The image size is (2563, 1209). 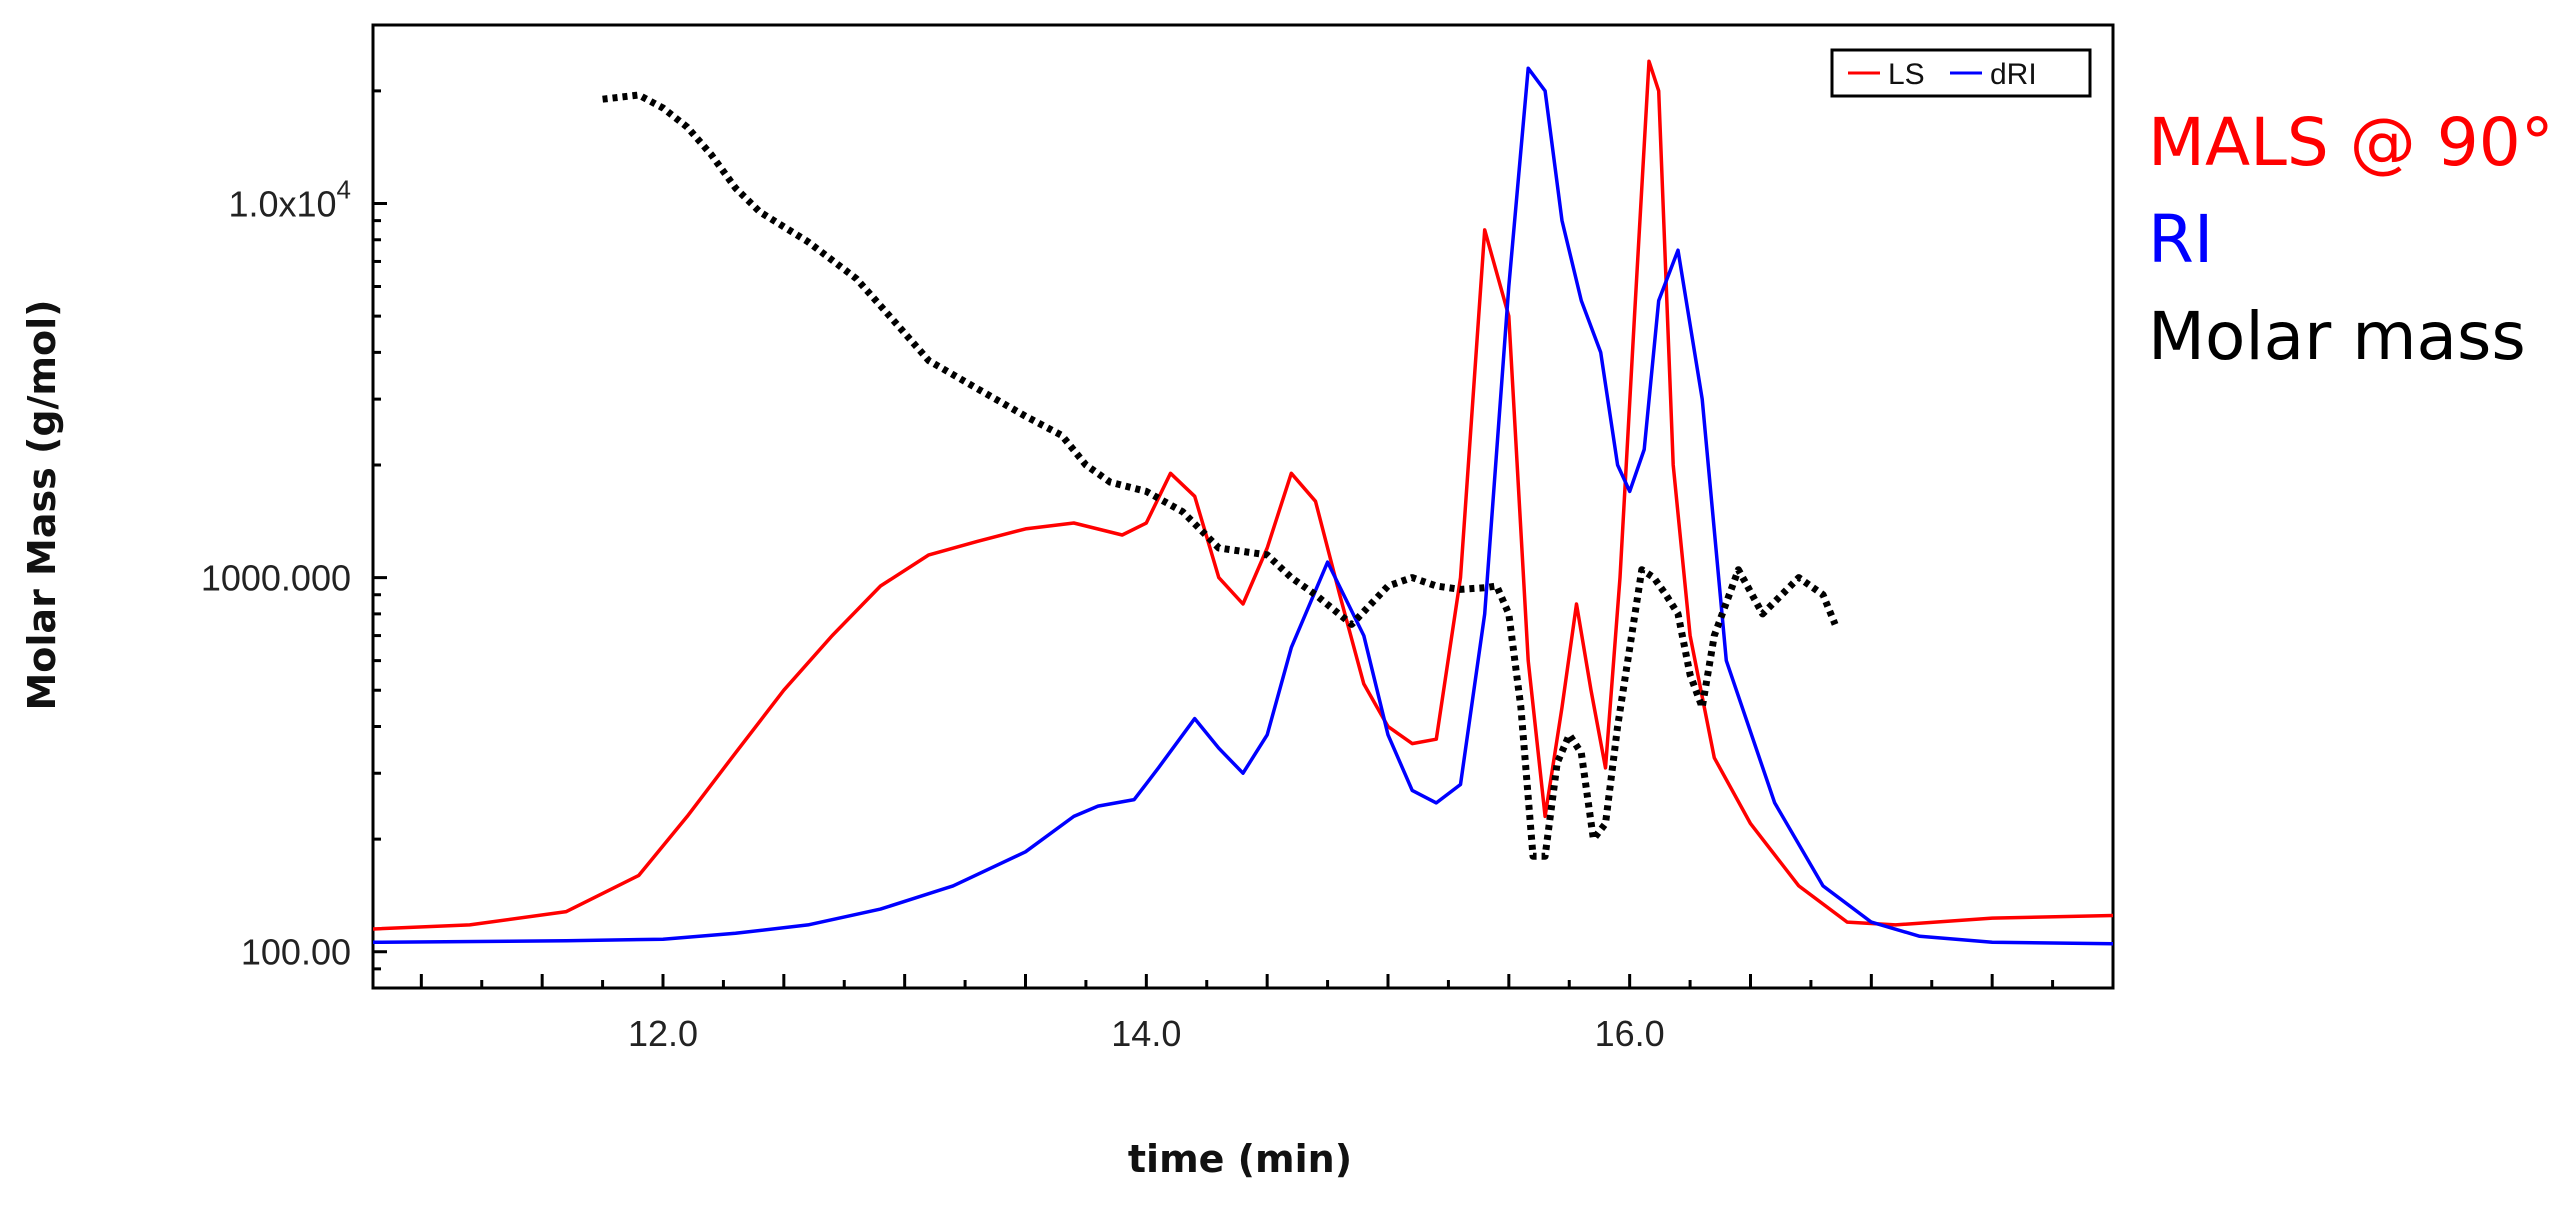 I want to click on side-legend-ri: RI, so click(x=2181, y=239).